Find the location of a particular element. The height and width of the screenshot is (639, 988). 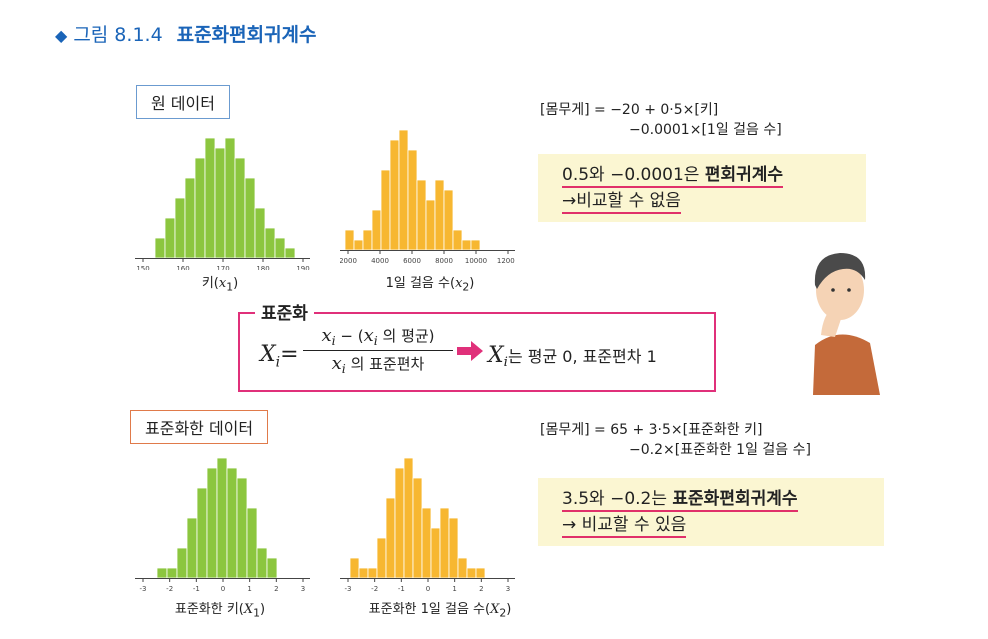

std-steps-histogram: -3 -2 -1 0 1 2 3 is located at coordinates (427, 512).